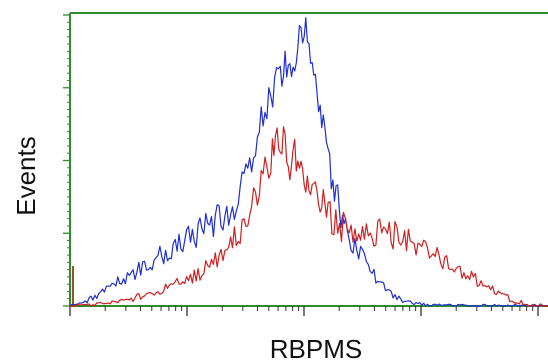 The image size is (548, 363). I want to click on x-axis-label: RBPMS, so click(316, 348).